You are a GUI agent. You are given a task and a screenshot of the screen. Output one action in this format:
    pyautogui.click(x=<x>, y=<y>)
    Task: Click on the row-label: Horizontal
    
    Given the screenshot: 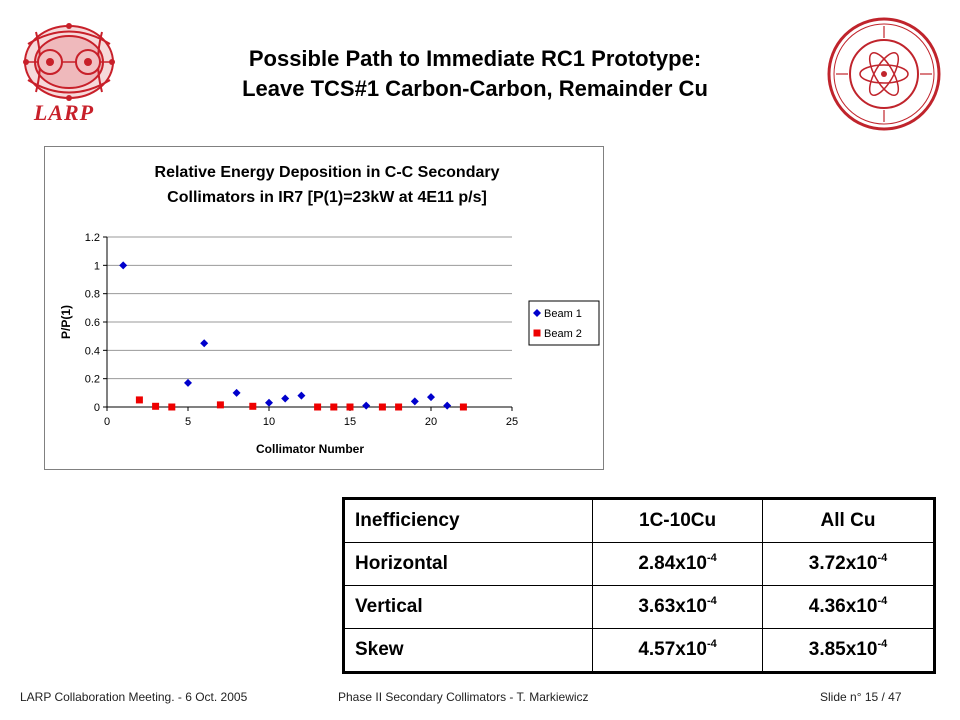 What is the action you would take?
    pyautogui.click(x=468, y=564)
    